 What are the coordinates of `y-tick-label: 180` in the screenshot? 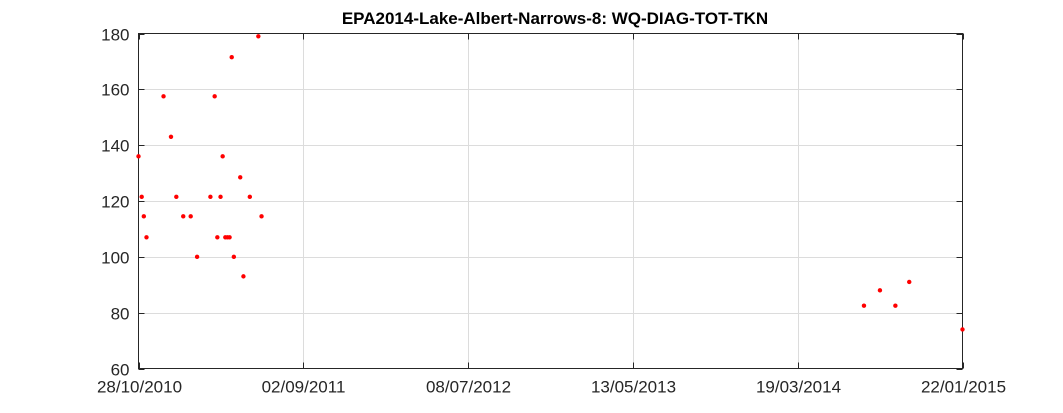 It's located at (115, 35).